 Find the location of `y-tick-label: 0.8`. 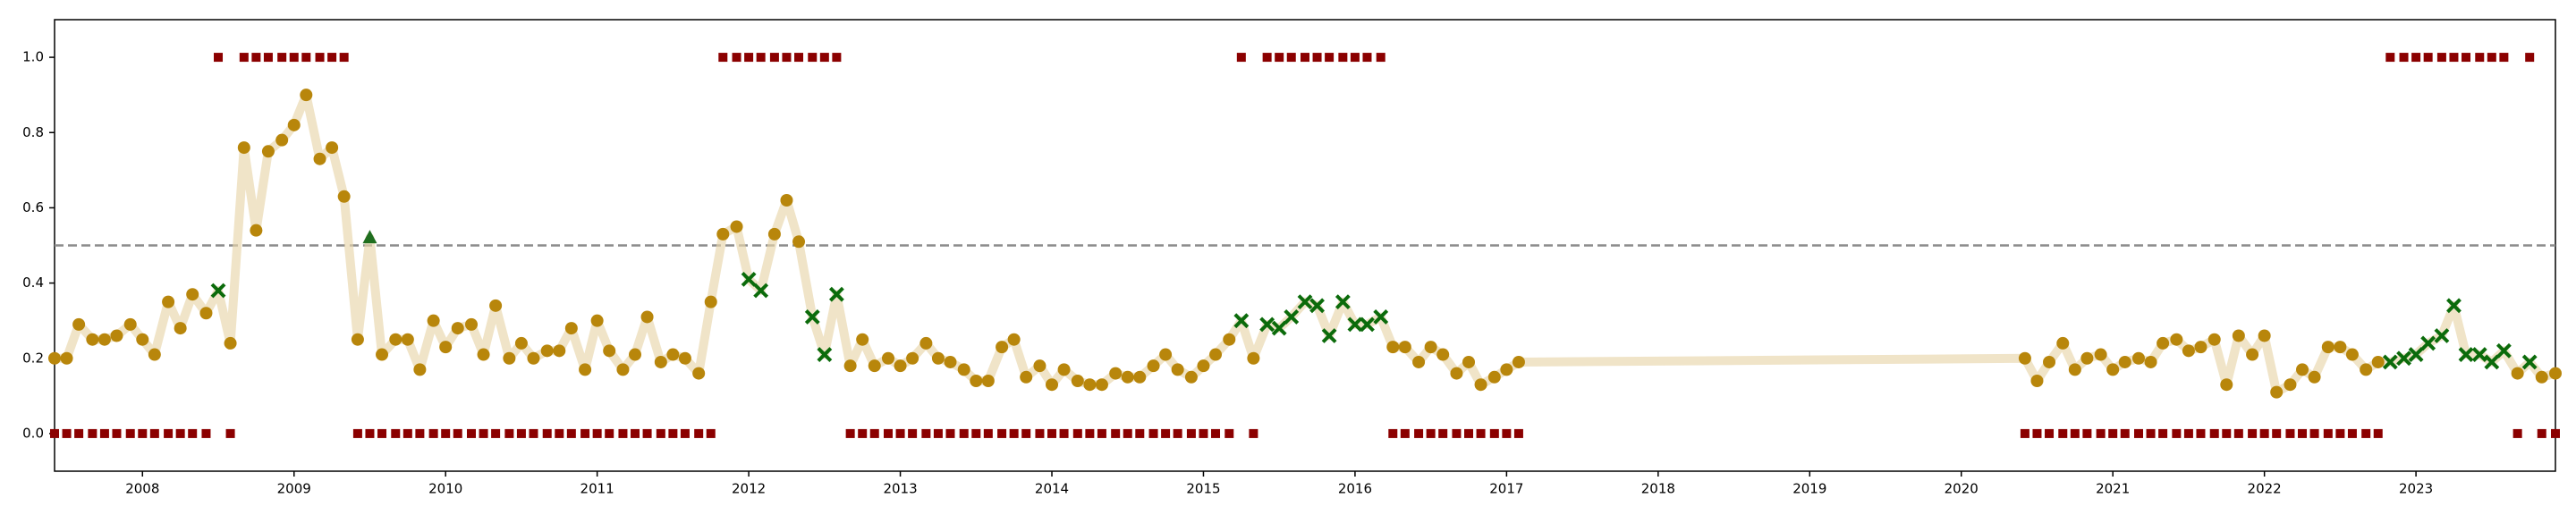

y-tick-label: 0.8 is located at coordinates (33, 132).